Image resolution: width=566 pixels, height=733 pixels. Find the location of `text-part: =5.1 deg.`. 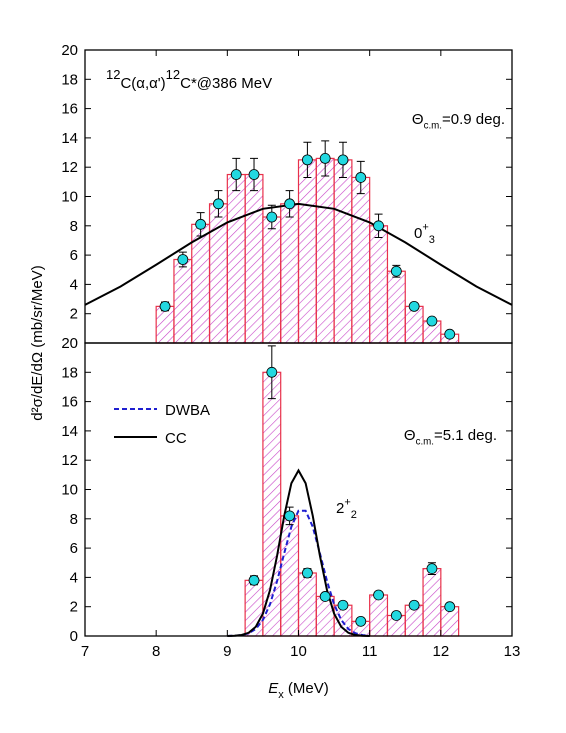

text-part: =5.1 deg. is located at coordinates (465, 435).